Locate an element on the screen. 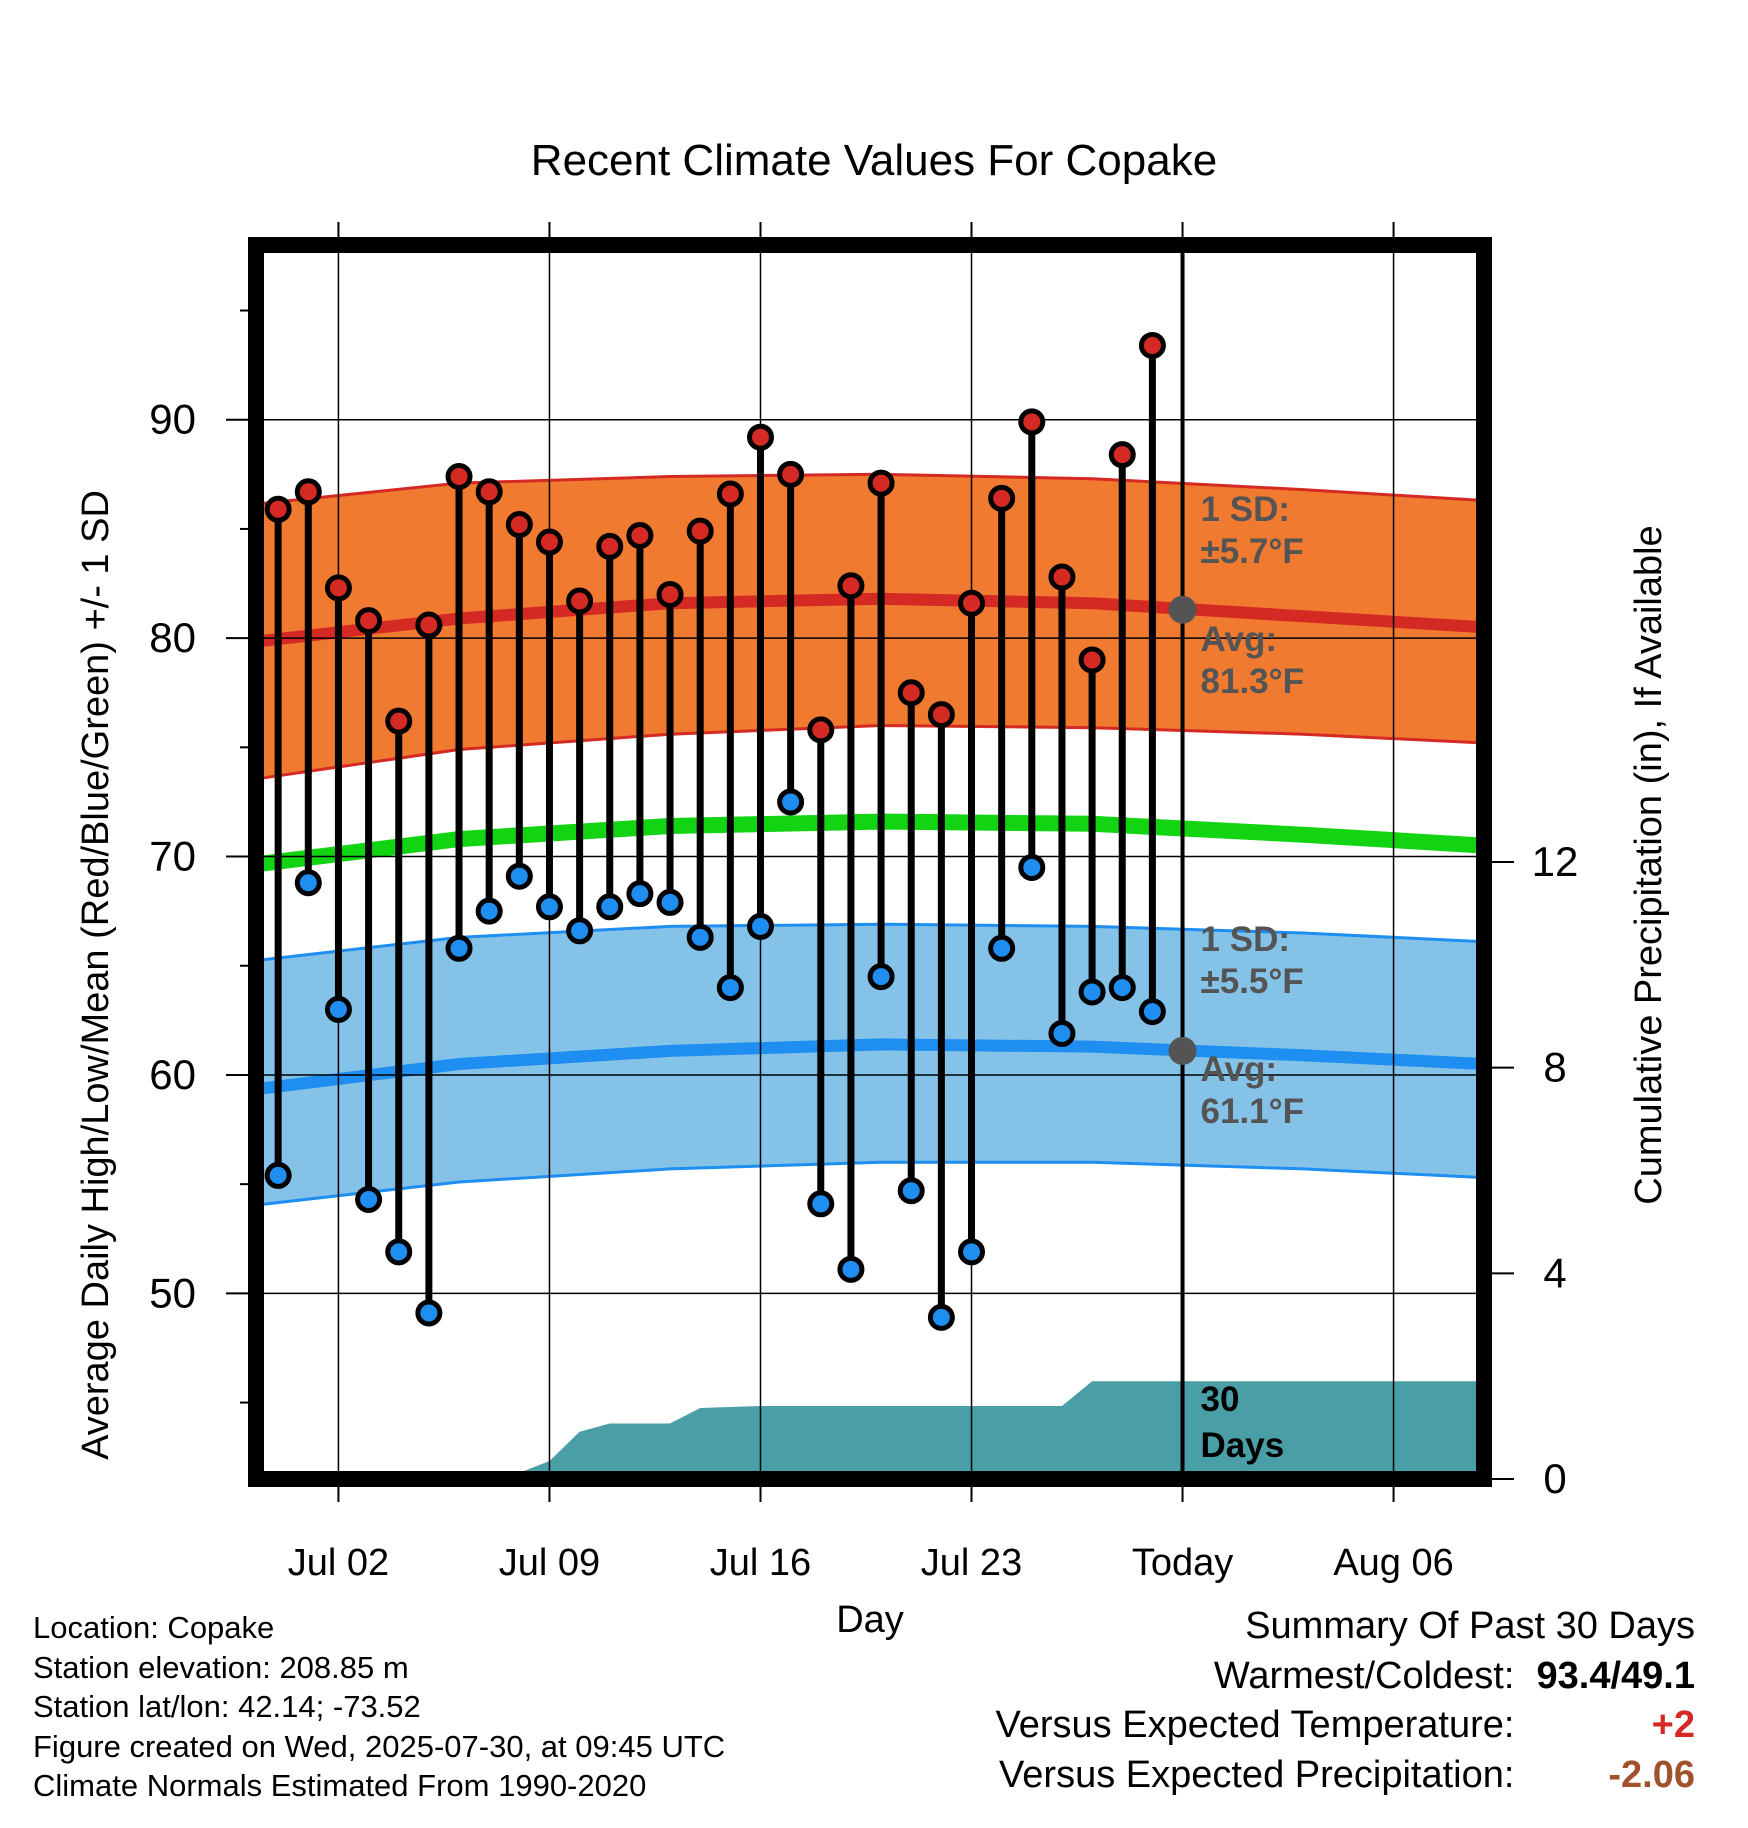 This screenshot has height=1828, width=1748. low-avg-label: Avg: is located at coordinates (1239, 1069).